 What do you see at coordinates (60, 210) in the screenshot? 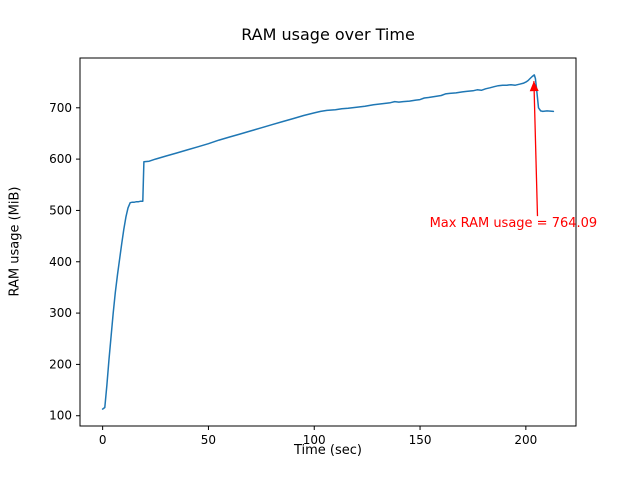
I see `y-tick-label: 500` at bounding box center [60, 210].